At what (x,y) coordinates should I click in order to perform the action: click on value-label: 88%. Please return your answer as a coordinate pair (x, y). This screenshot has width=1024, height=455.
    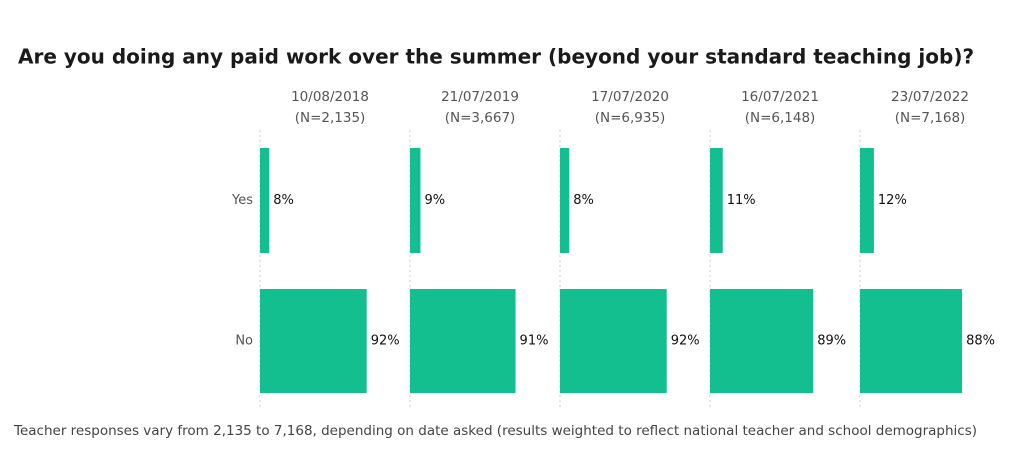
    Looking at the image, I should click on (980, 341).